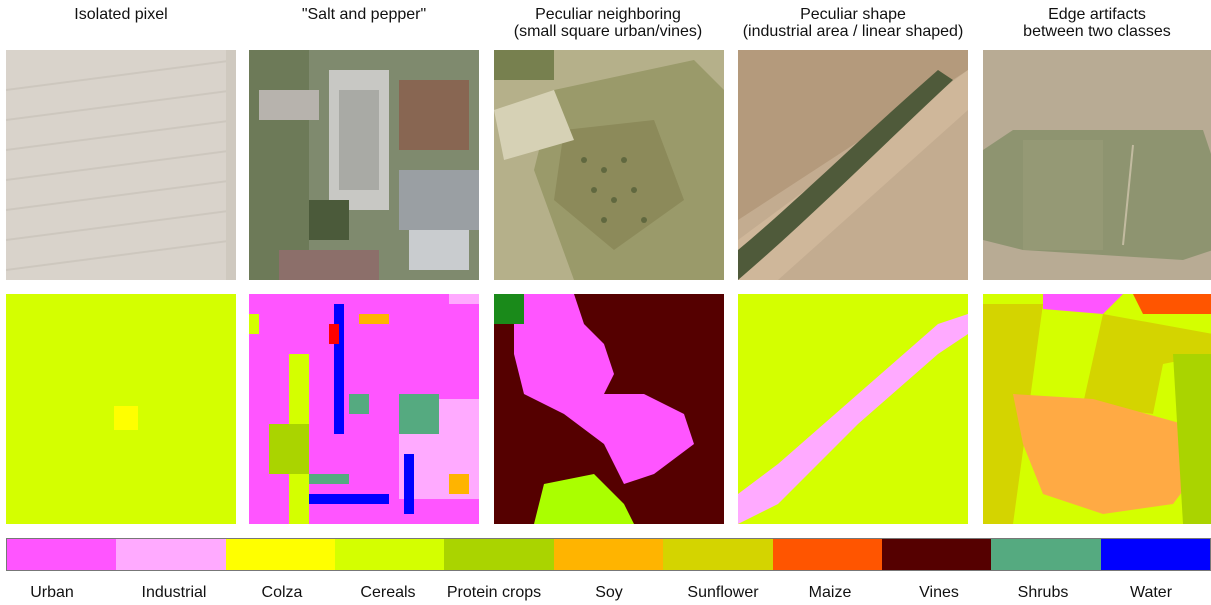  I want to click on column-title-line: (industrial area / linear shaped), so click(853, 31).